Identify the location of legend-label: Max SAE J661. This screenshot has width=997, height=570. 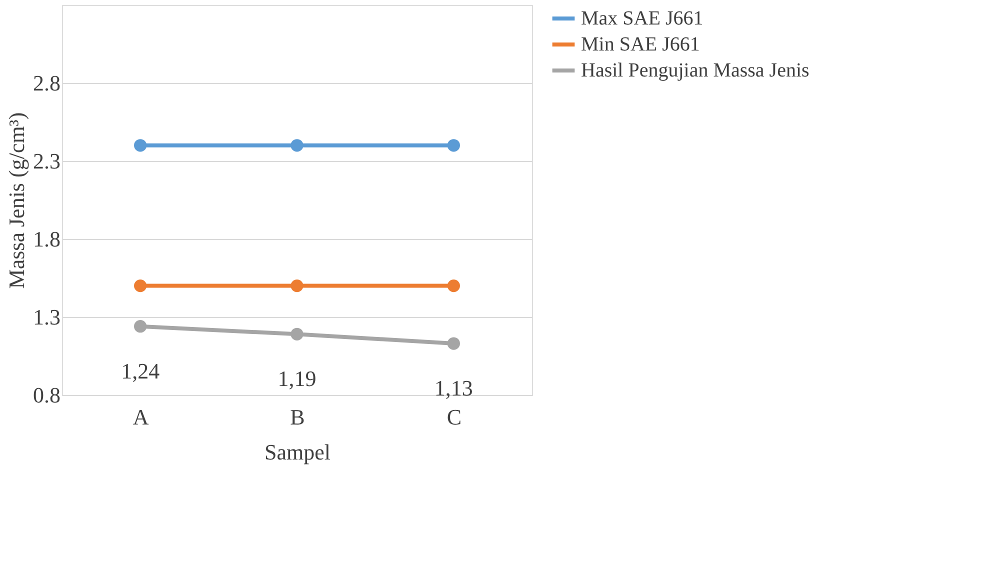
(642, 19).